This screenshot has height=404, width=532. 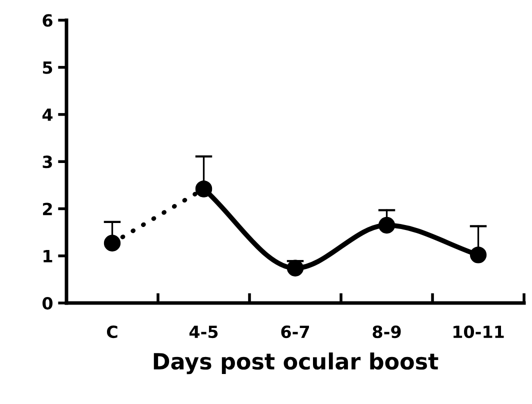 I want to click on x-tick-label: 6-7, so click(x=295, y=332).